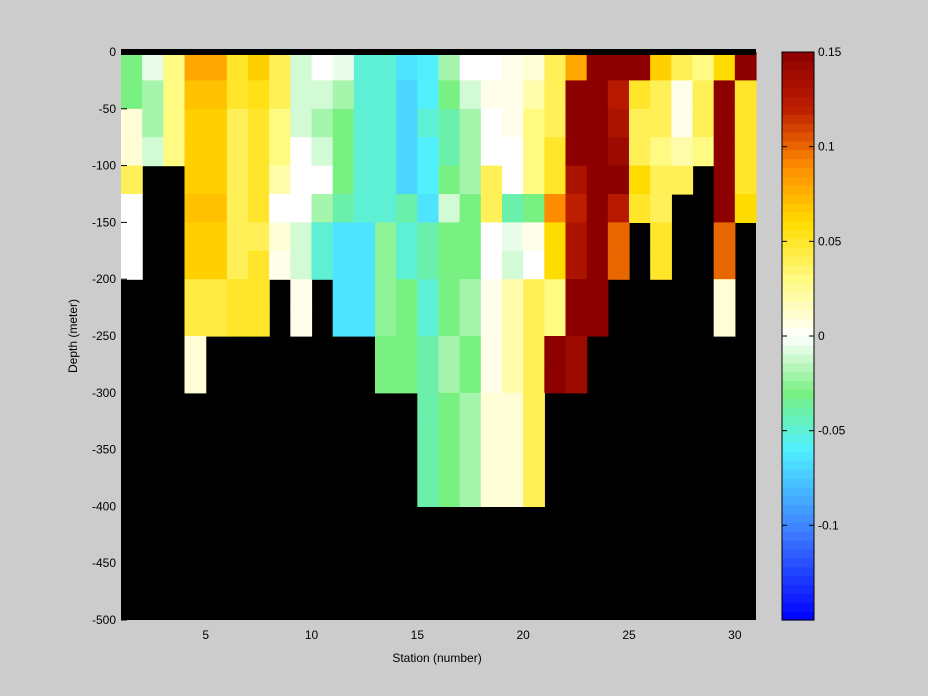 This screenshot has width=928, height=696. I want to click on y-tick-label: -450, so click(104, 563).